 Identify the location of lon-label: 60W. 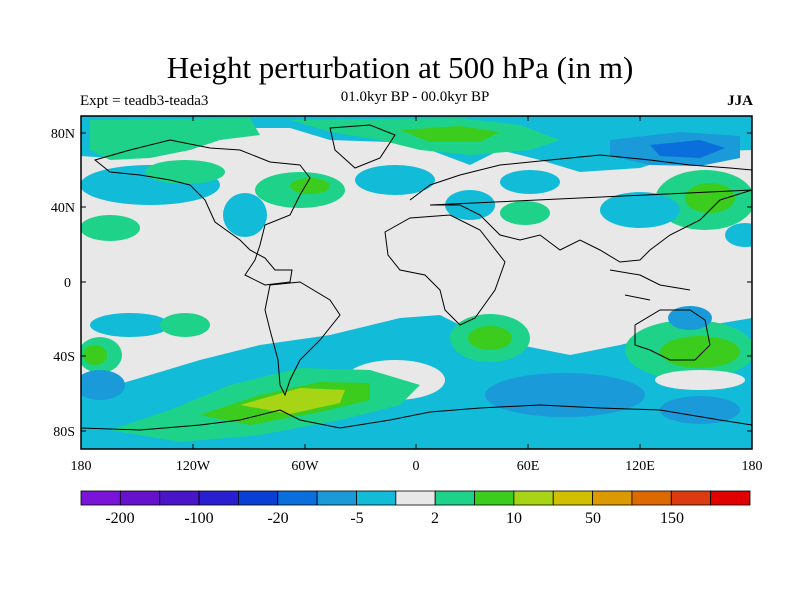
(305, 466).